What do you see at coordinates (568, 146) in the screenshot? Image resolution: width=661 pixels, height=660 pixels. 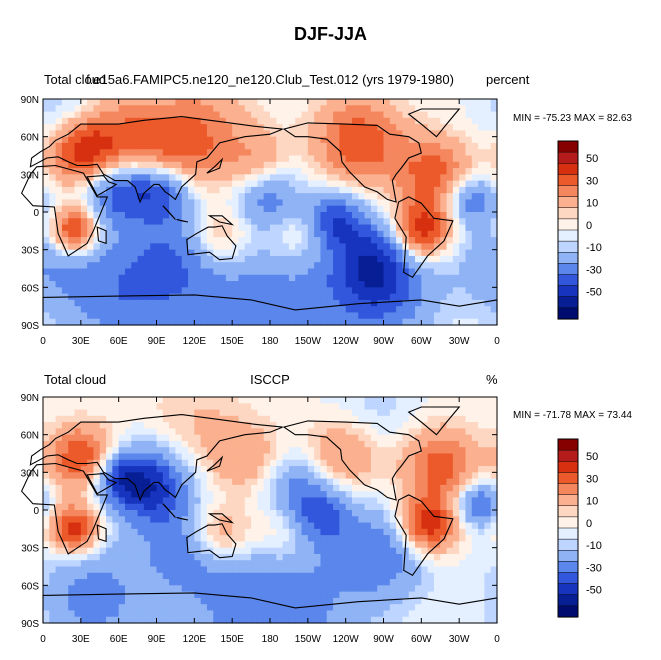 I see `colorbar-swatch` at bounding box center [568, 146].